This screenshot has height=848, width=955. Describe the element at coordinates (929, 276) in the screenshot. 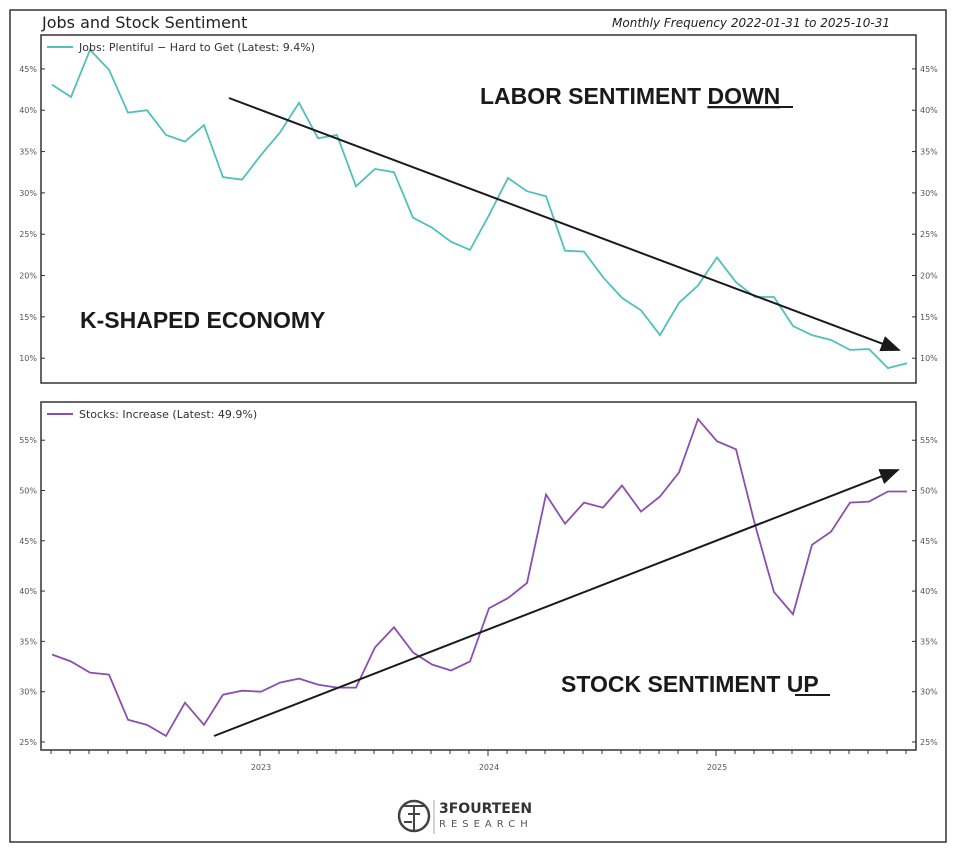

I see `jobs-ytick-label-right: 20%` at that location.